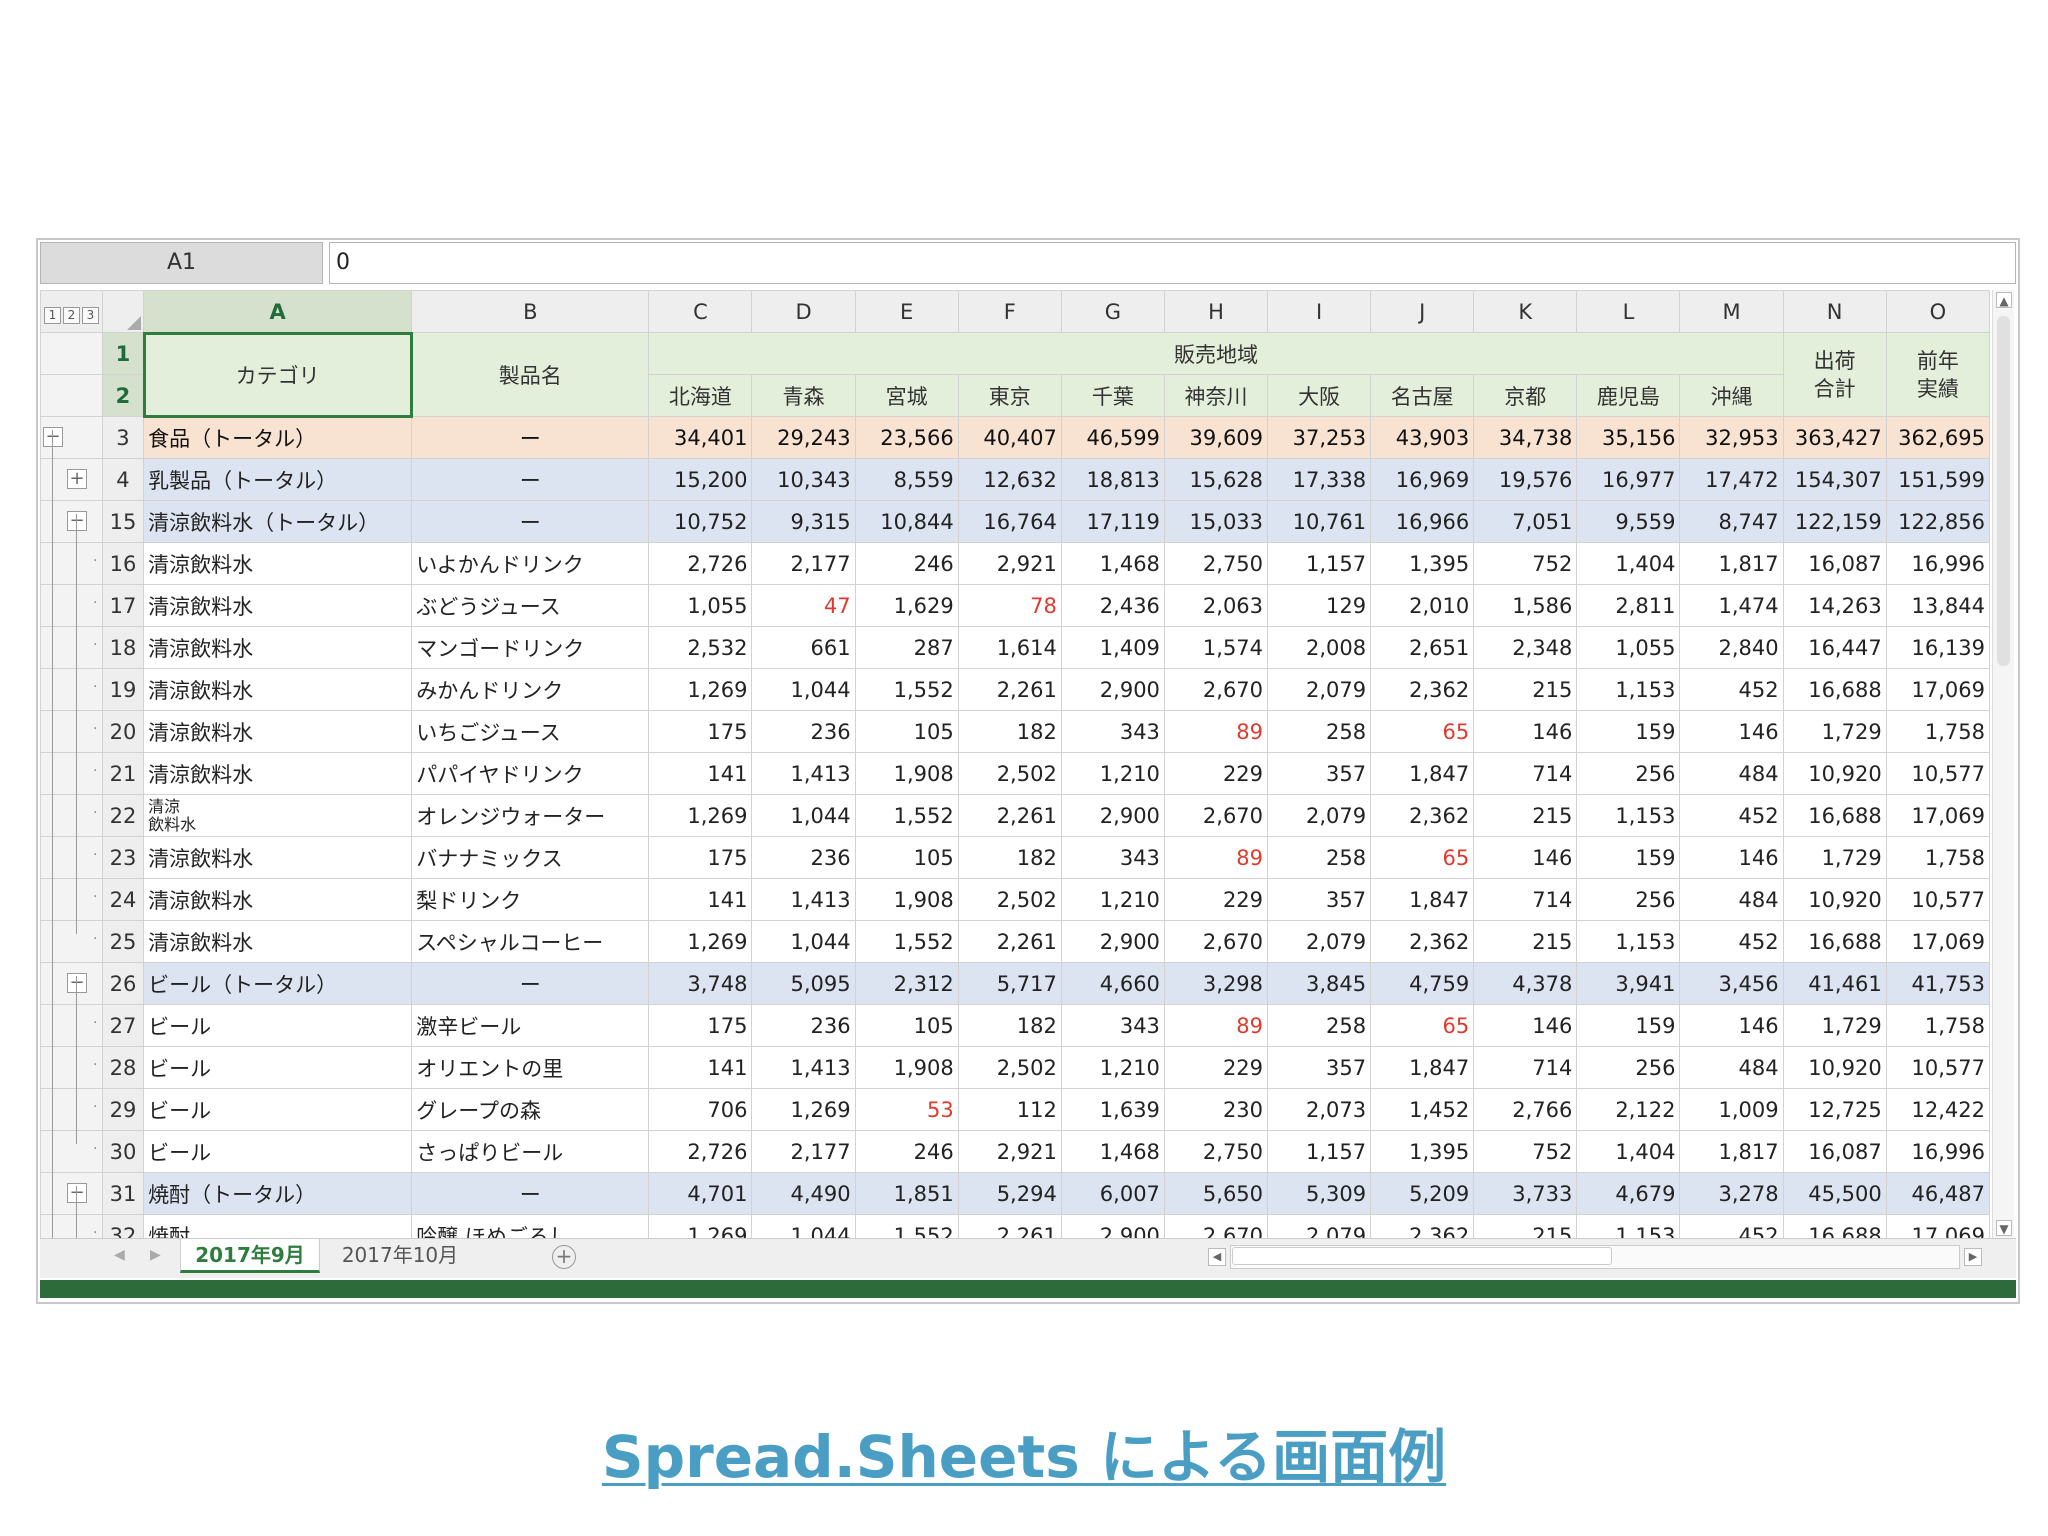 Image resolution: width=2048 pixels, height=1536 pixels. I want to click on row-header: 16, so click(123, 563).